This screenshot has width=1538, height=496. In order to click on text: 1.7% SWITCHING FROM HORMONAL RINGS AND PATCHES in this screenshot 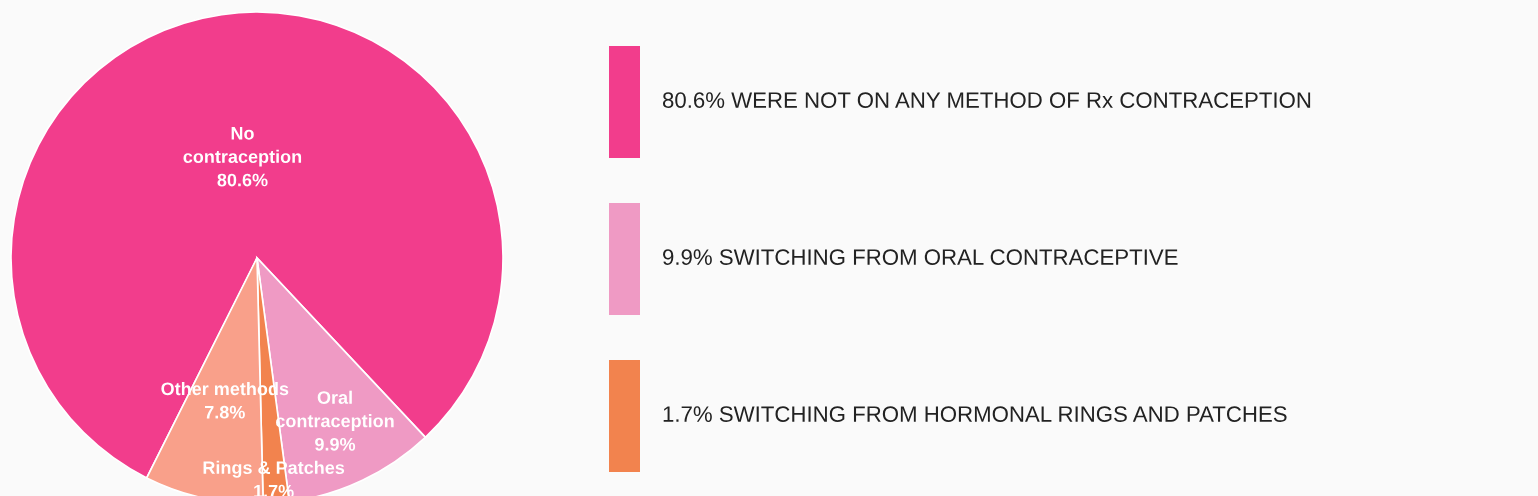, I will do `click(975, 414)`.